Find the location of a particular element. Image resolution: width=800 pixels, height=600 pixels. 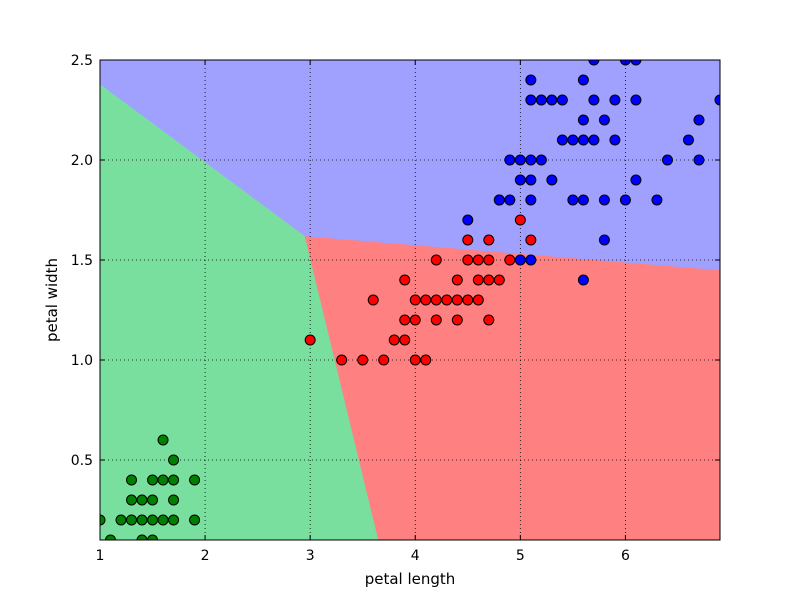

x-tick-label: 2 is located at coordinates (205, 556).